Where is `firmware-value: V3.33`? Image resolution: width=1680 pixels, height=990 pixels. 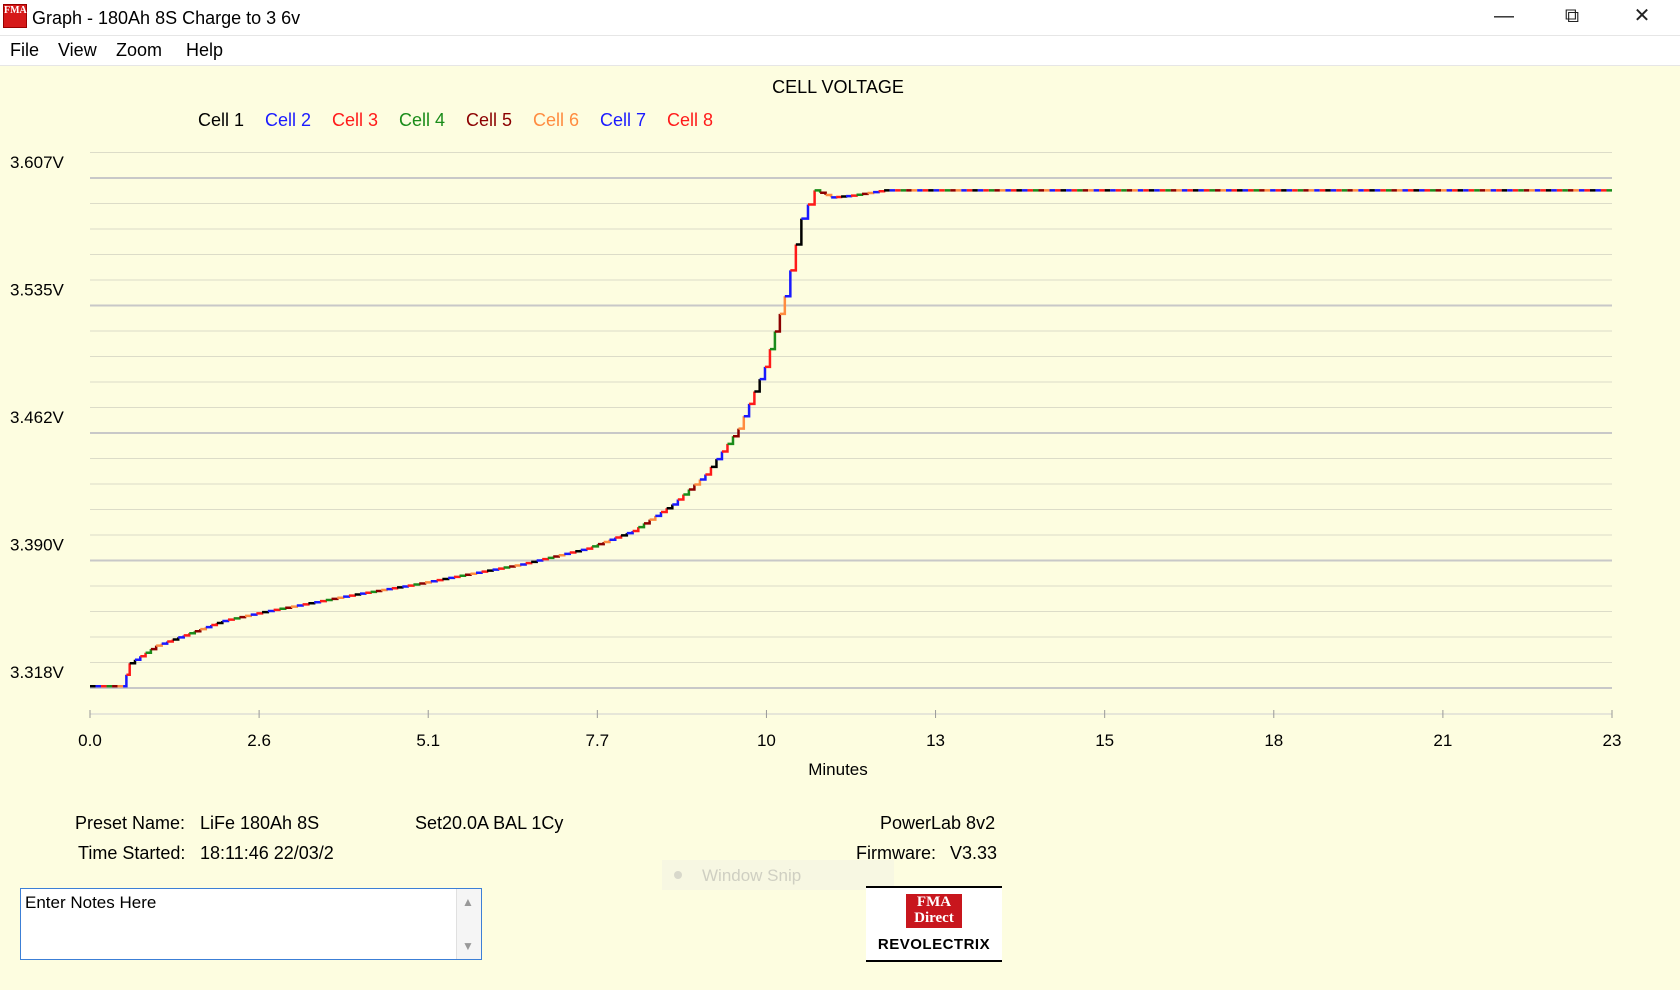 firmware-value: V3.33 is located at coordinates (974, 853).